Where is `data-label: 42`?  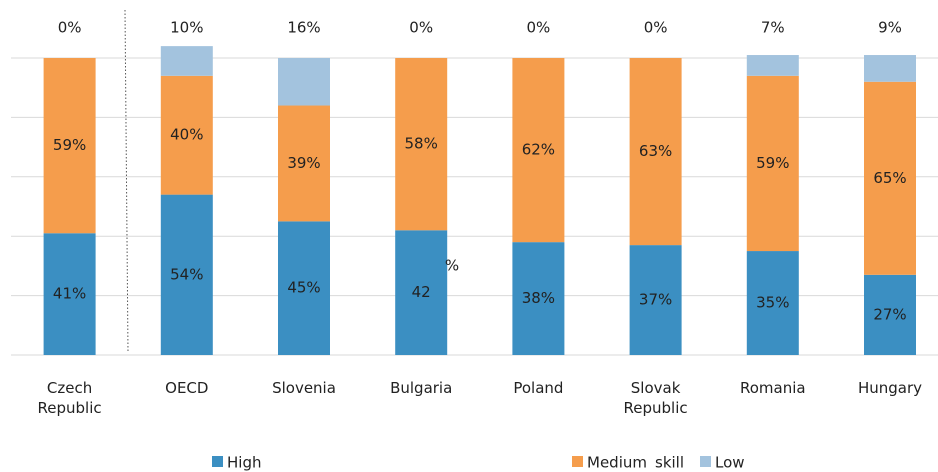
data-label: 42 is located at coordinates (421, 292).